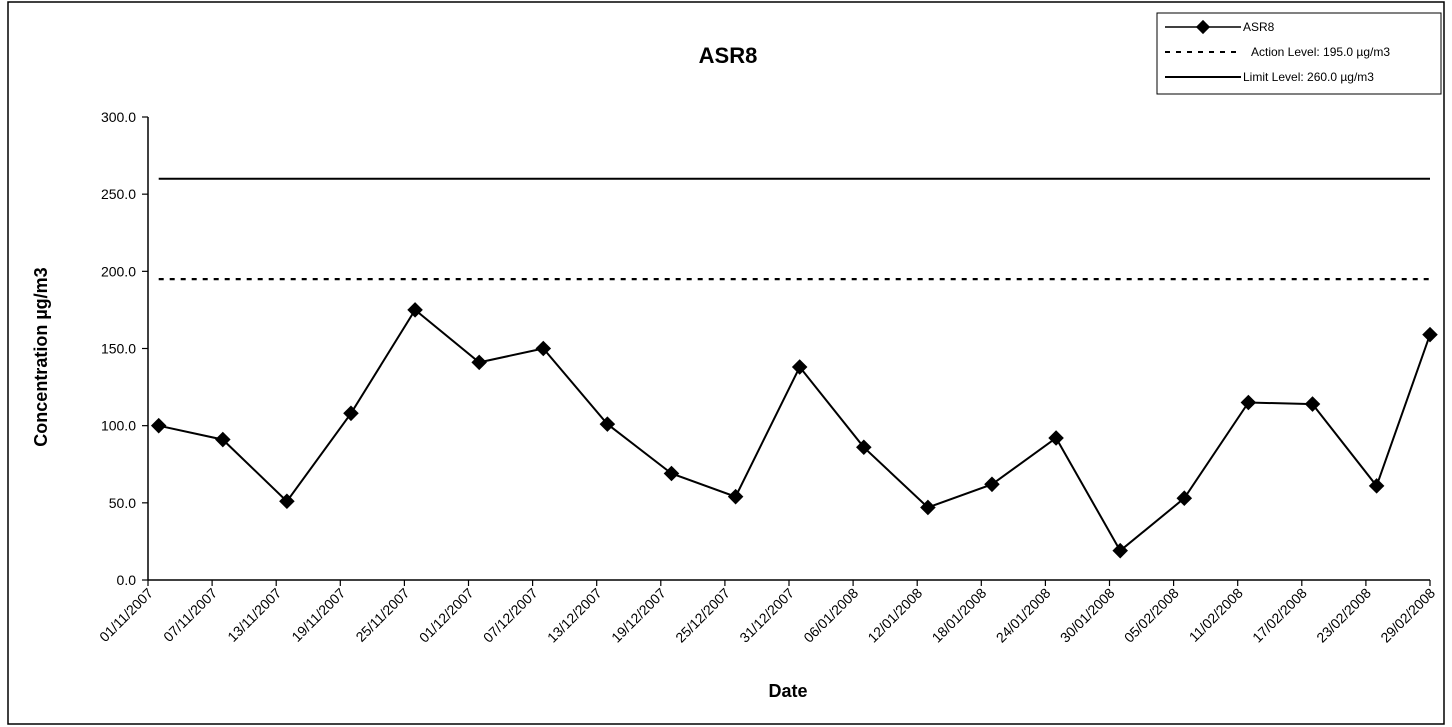 The image size is (1452, 727). I want to click on y-axis-ticks: 0.0 50.0 100.0 150.0 200.0 250.0 300.0, so click(124, 348).